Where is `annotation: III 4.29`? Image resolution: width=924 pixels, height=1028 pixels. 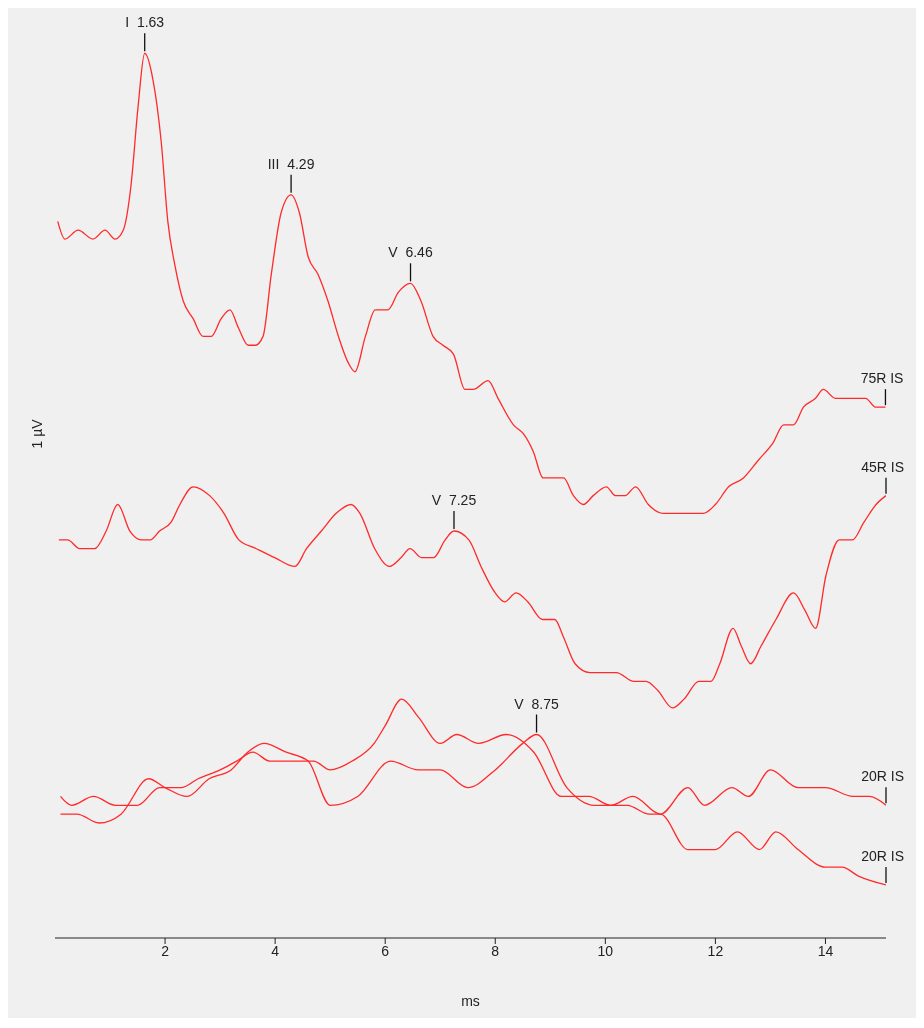 annotation: III 4.29 is located at coordinates (291, 163).